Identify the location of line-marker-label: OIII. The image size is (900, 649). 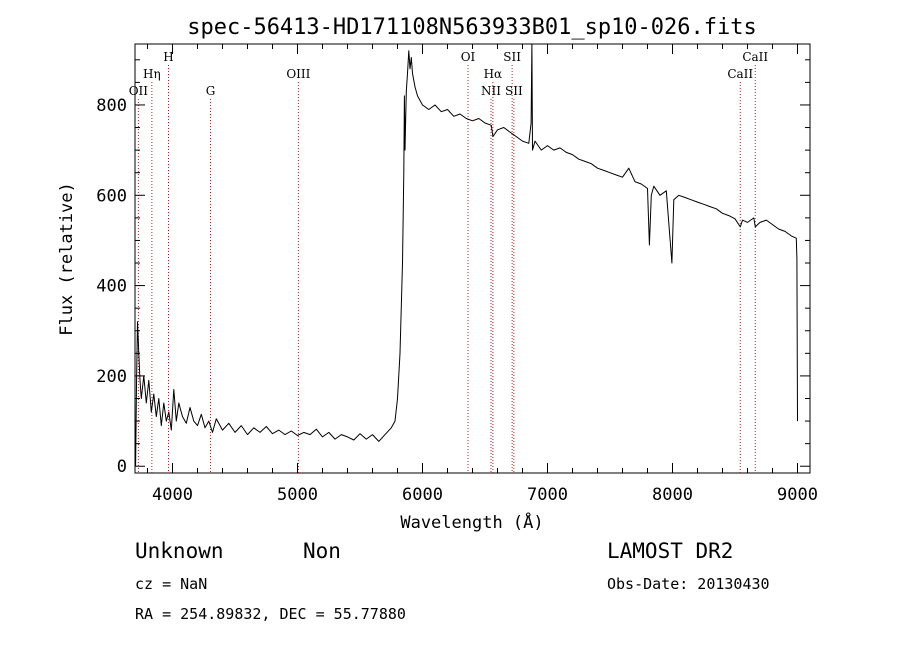
(298, 74).